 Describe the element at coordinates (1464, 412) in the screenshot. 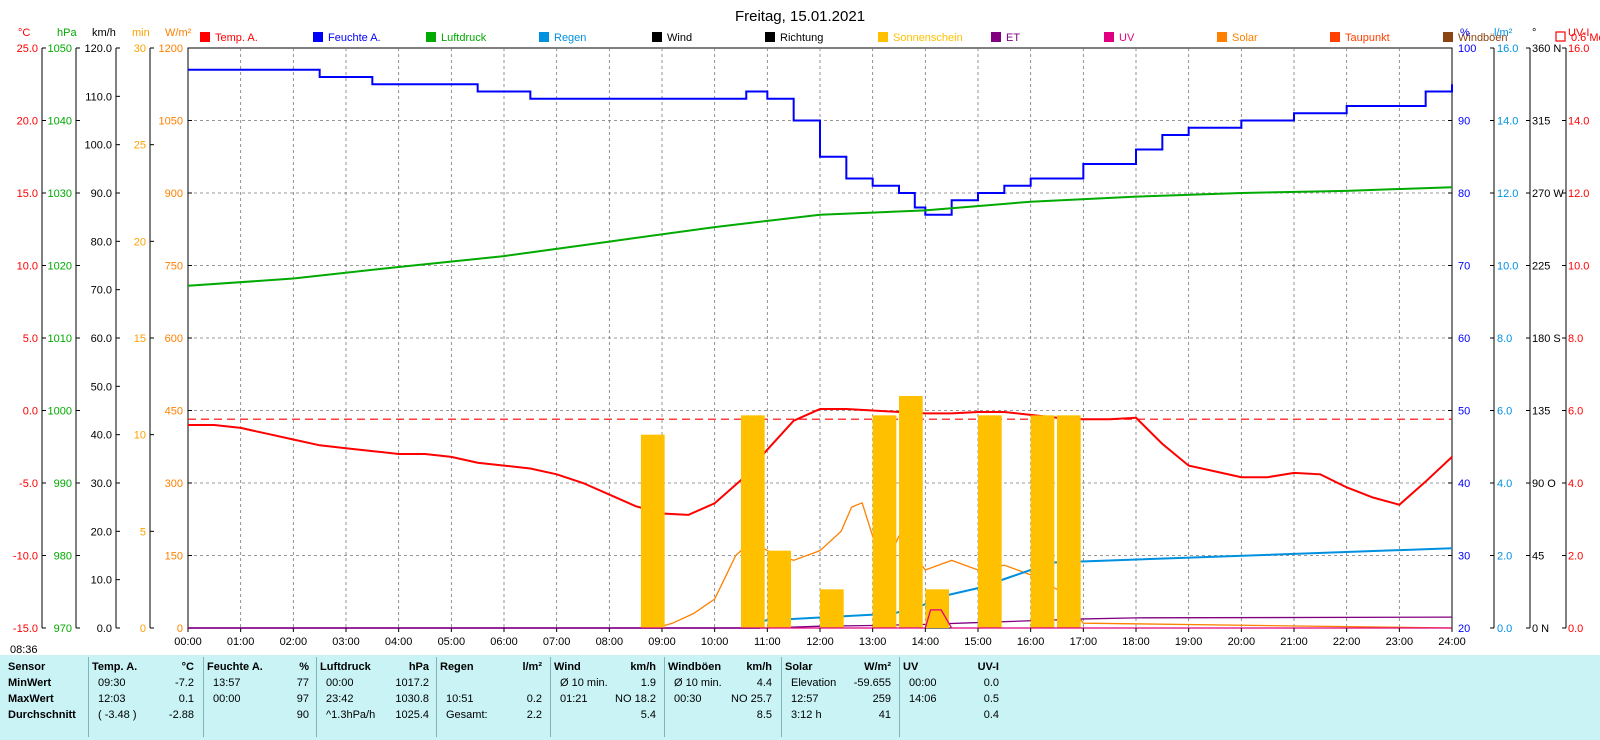

I see `humidity-tick-label: 50` at that location.